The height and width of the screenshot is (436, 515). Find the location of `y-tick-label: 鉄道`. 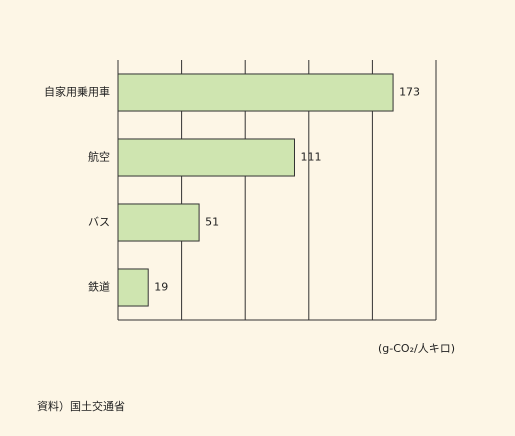

y-tick-label: 鉄道 is located at coordinates (99, 287).